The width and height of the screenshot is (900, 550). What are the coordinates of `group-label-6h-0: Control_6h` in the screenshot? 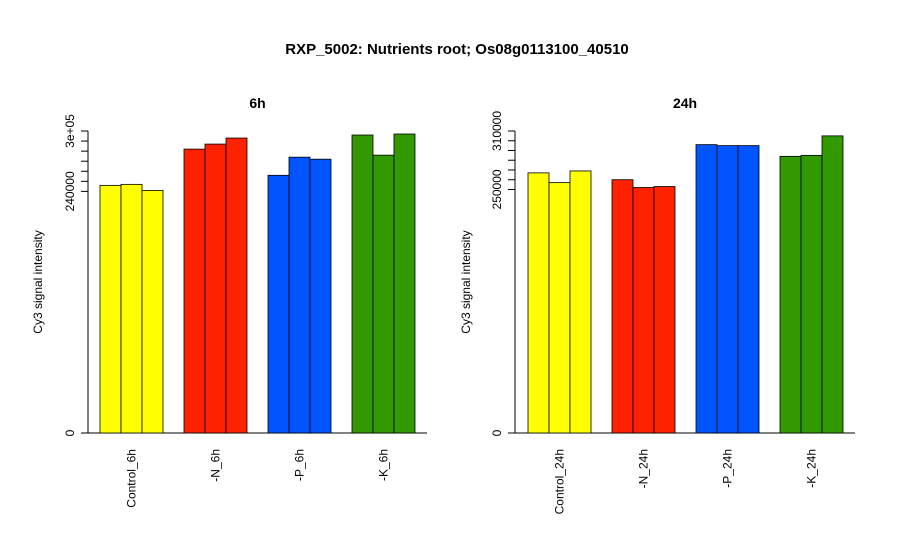 It's located at (132, 478).